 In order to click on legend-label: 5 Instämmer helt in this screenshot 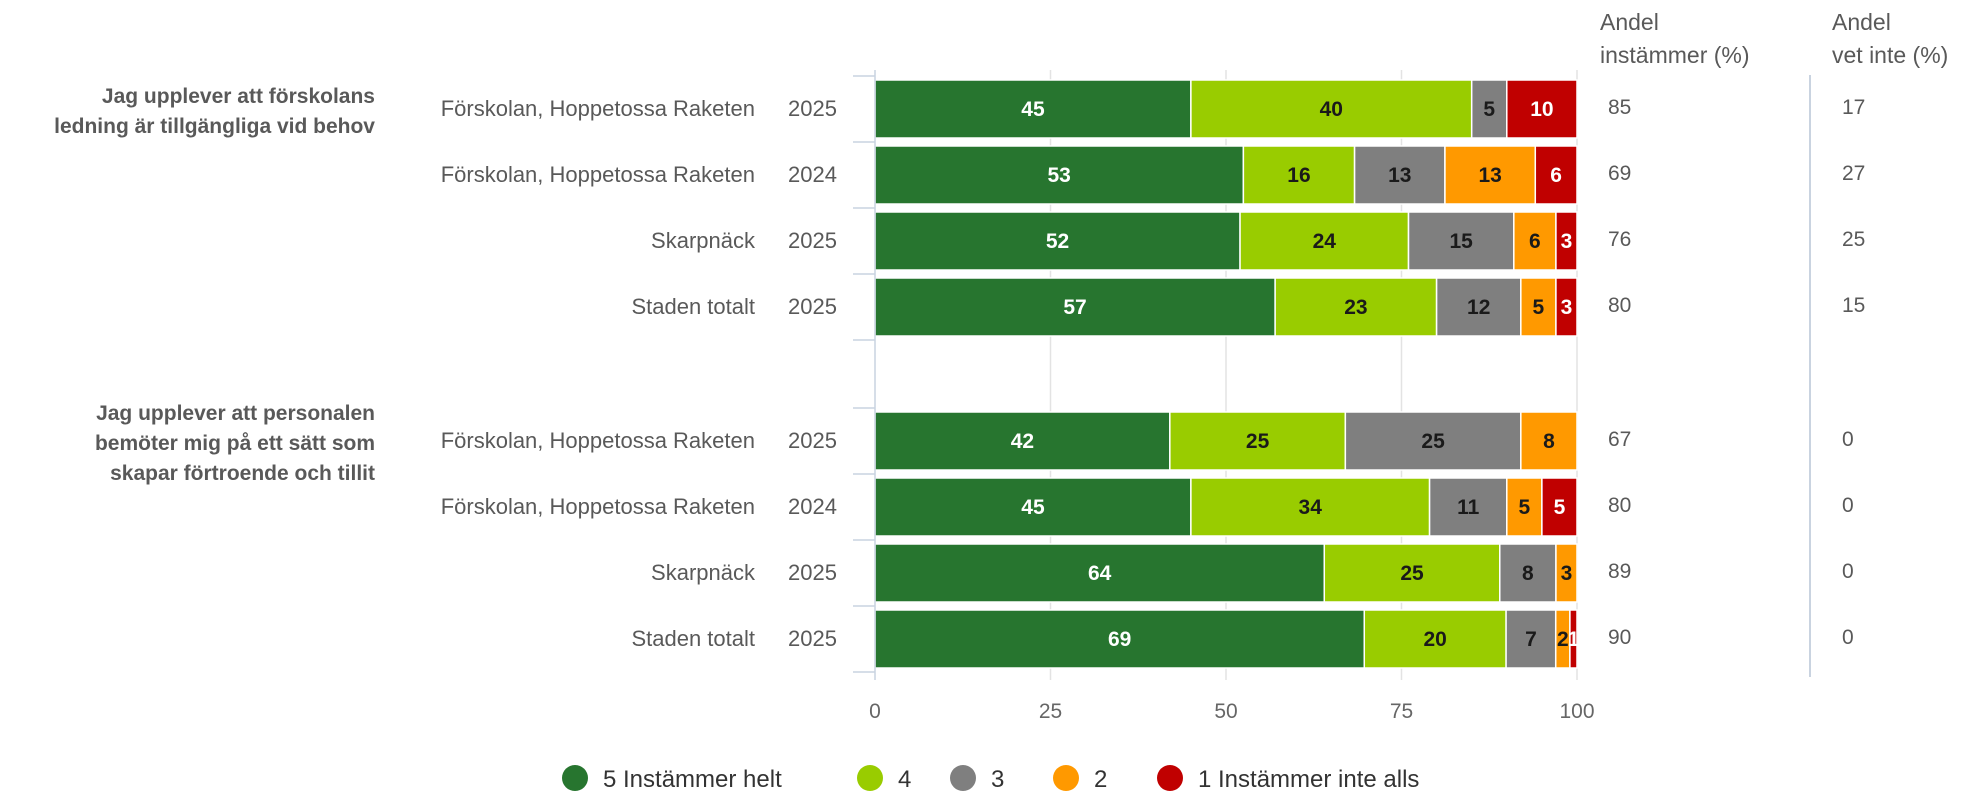, I will do `click(692, 779)`.